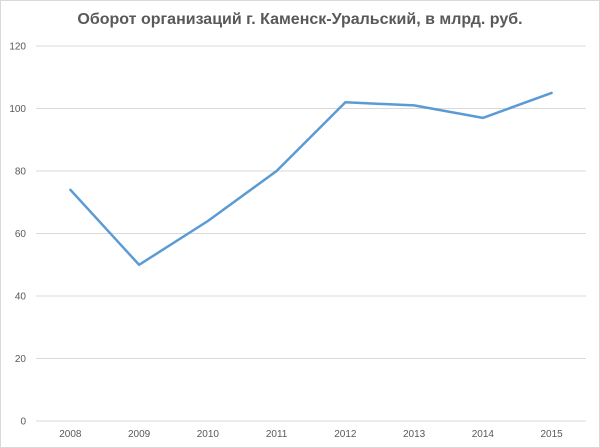 The width and height of the screenshot is (600, 448). What do you see at coordinates (482, 117) in the screenshot?
I see `data-point-2014` at bounding box center [482, 117].